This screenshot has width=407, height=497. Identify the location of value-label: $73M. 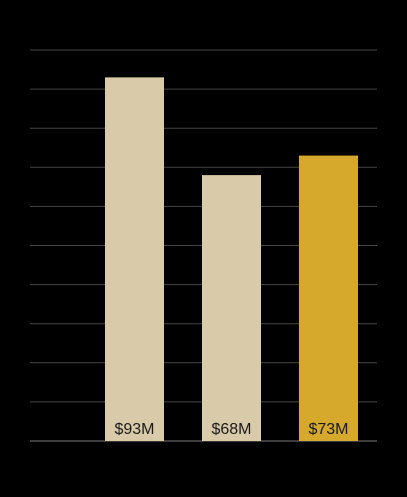
(328, 429).